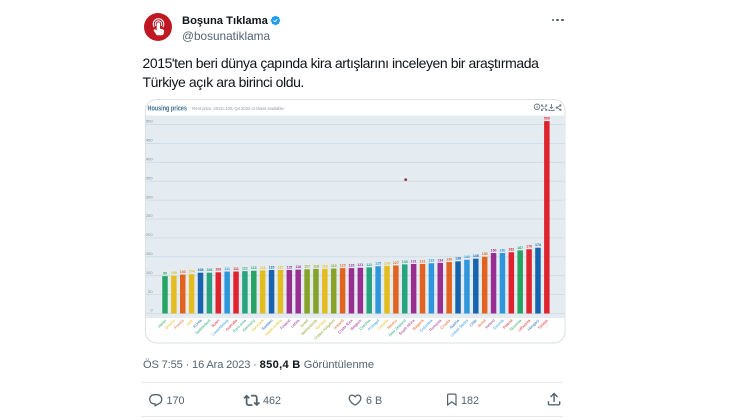  I want to click on svg-text: 509, so click(547, 119).